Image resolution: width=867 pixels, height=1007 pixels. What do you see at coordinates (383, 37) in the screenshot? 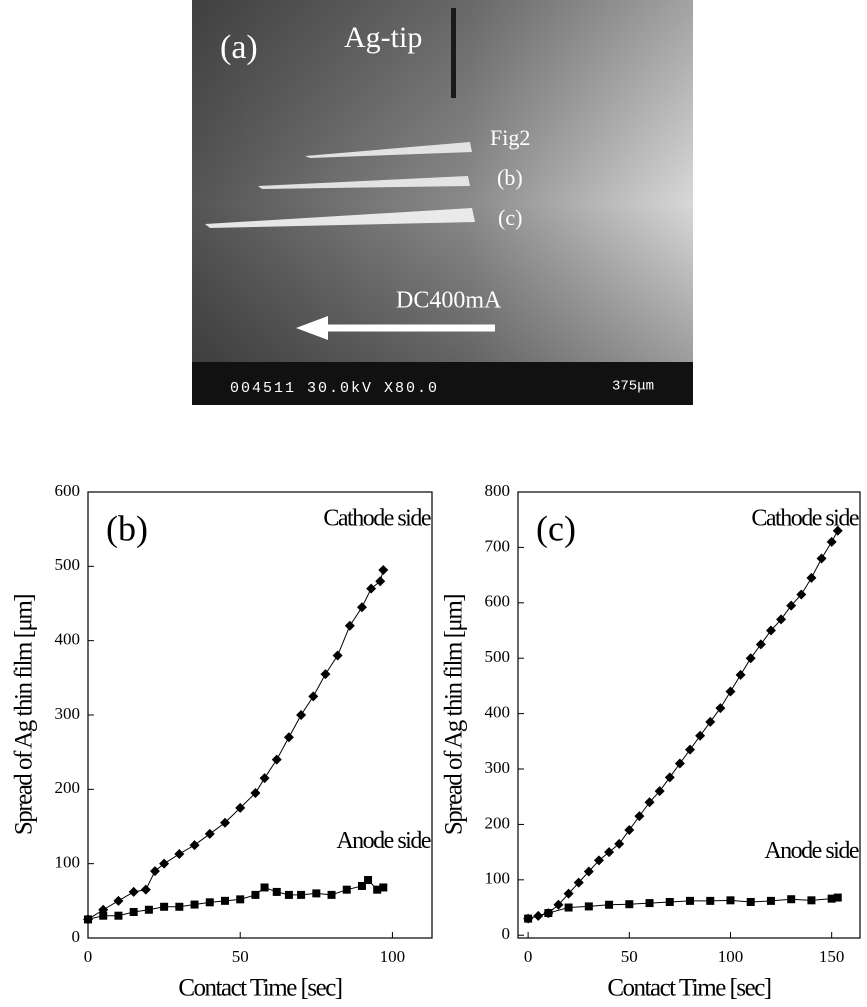
I see `tip-label: Ag-tip` at bounding box center [383, 37].